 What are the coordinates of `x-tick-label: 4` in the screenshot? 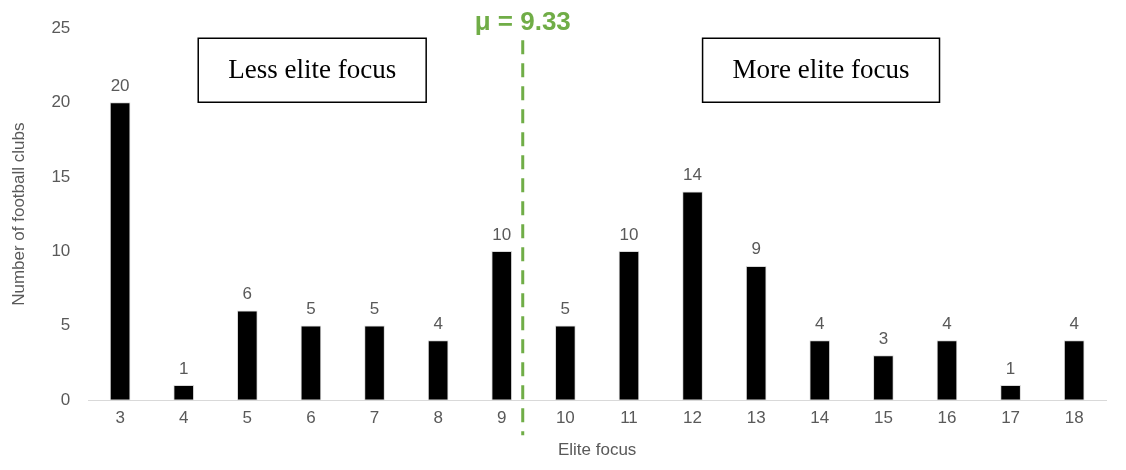 It's located at (183, 418).